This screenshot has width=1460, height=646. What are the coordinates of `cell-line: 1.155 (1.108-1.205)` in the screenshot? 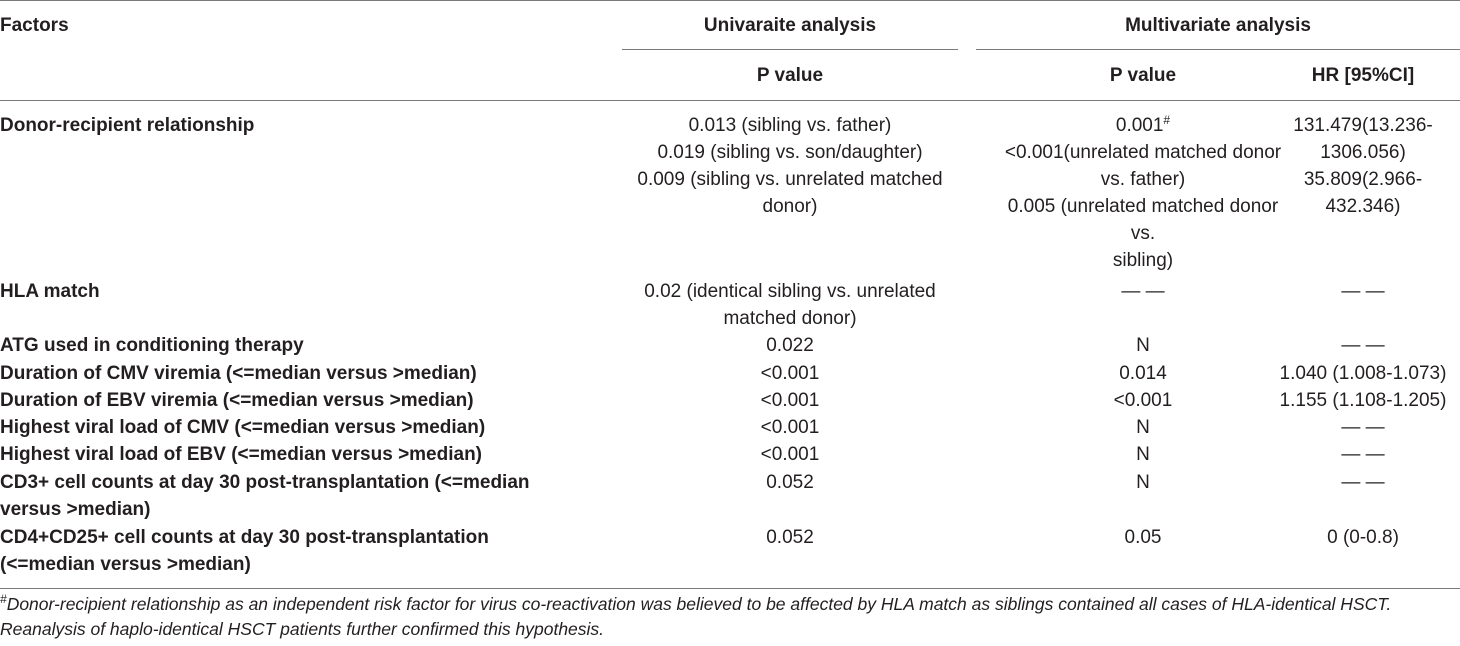 It's located at (1363, 400).